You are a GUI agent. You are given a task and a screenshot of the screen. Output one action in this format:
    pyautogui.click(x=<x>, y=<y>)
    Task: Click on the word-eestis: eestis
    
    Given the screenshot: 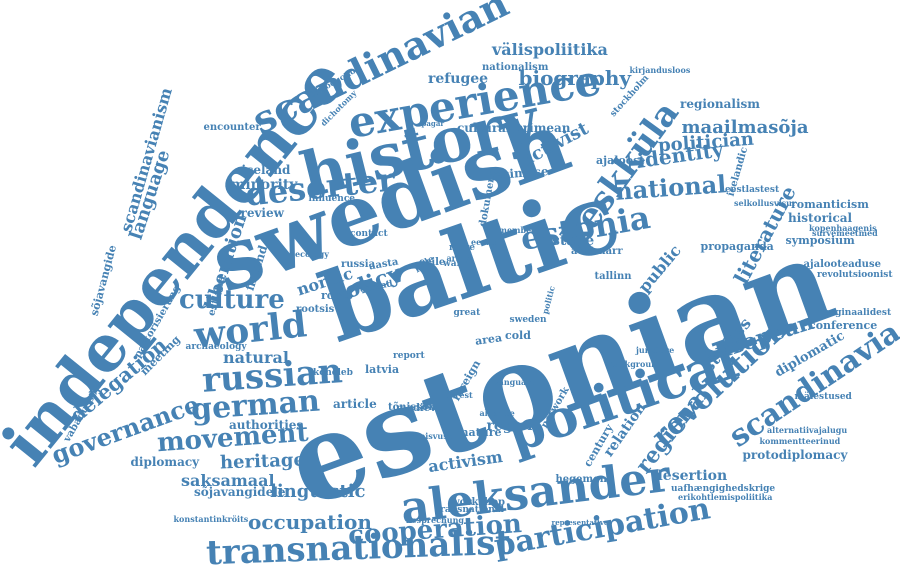 What is the action you would take?
    pyautogui.click(x=484, y=242)
    